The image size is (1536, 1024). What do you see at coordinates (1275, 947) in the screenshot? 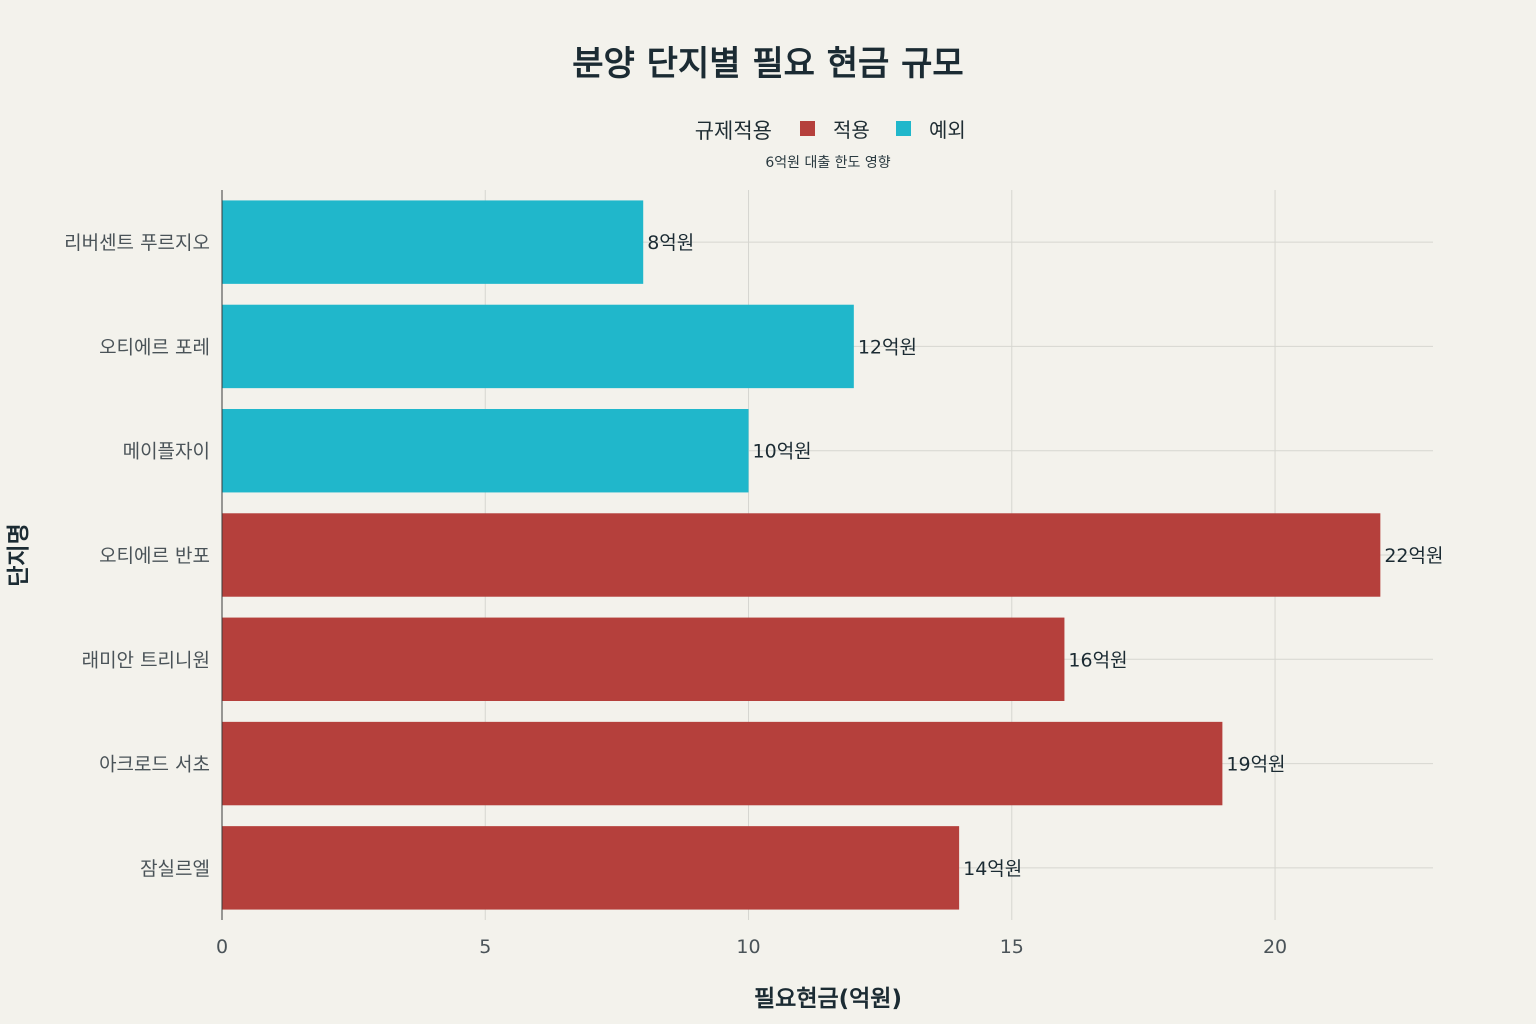
I see `x-tick-label-4: 20` at bounding box center [1275, 947].